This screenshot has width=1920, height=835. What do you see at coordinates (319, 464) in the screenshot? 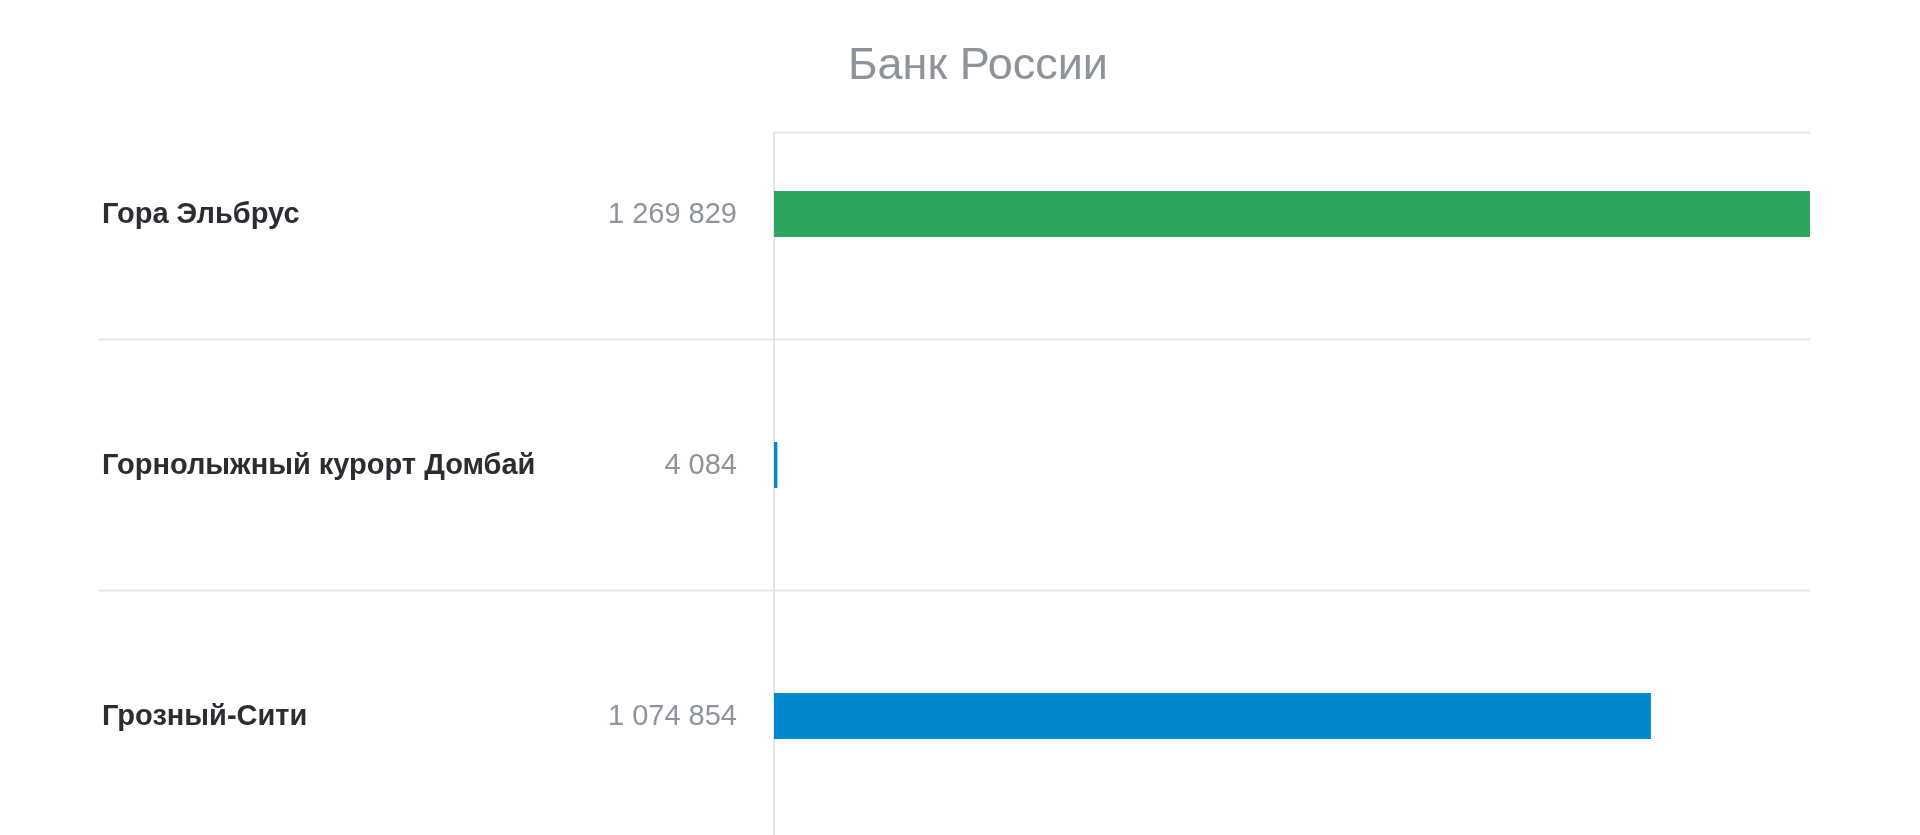
I see `y-tick-label: Горнолыжный курорт Домбай` at bounding box center [319, 464].